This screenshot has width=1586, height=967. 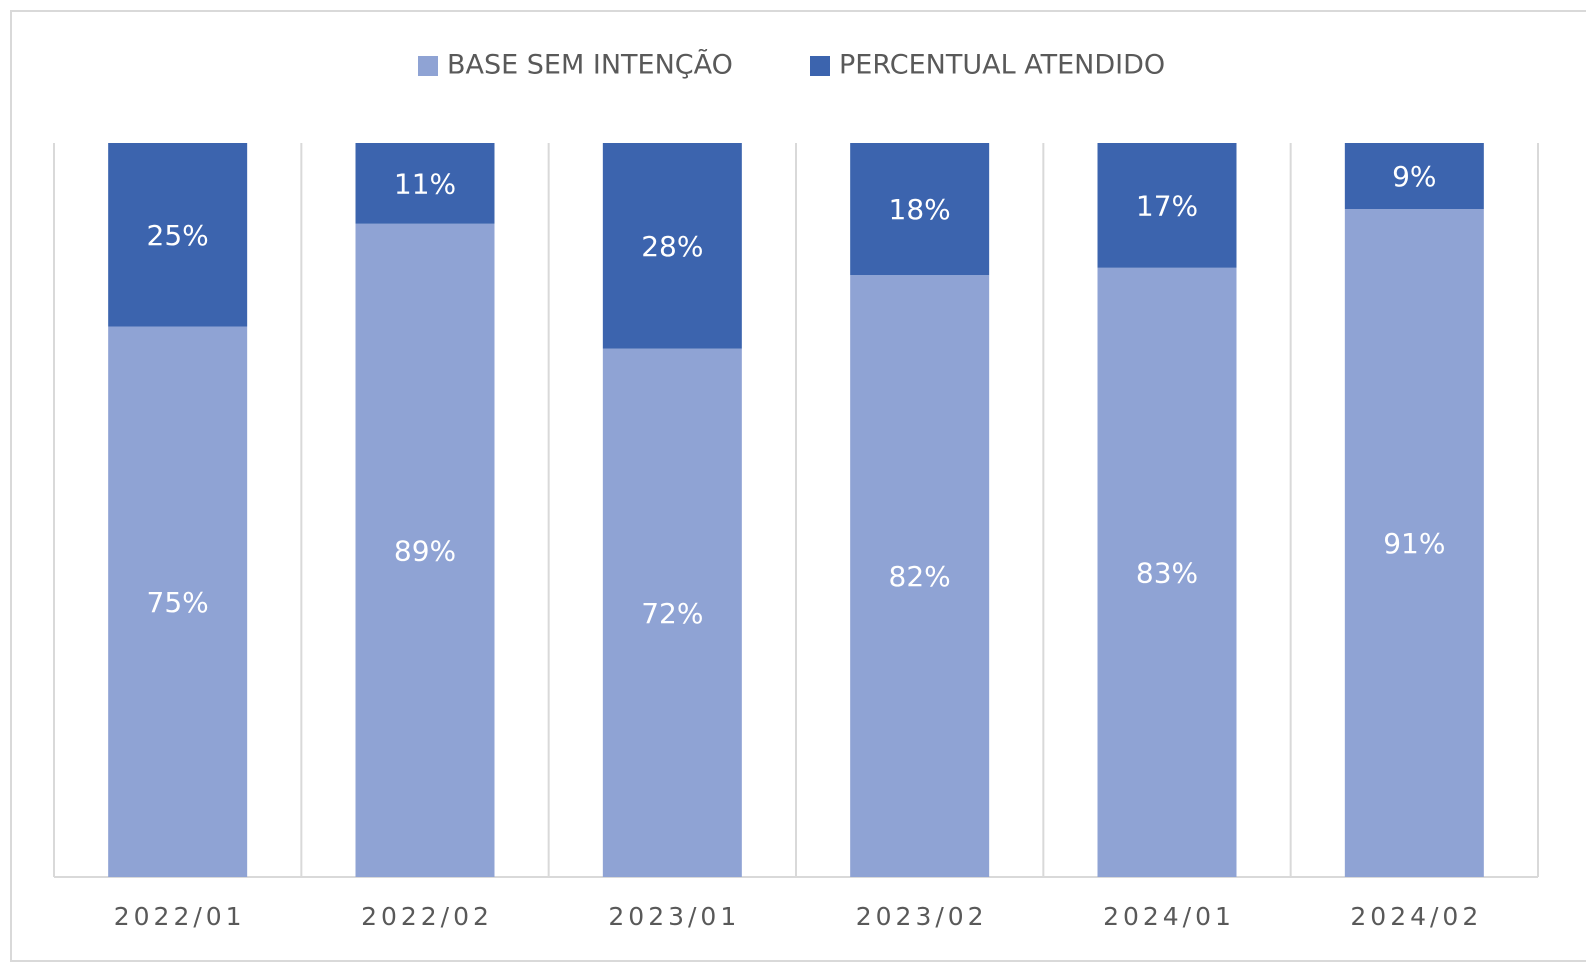 I want to click on data-label: 91%, so click(x=1414, y=543).